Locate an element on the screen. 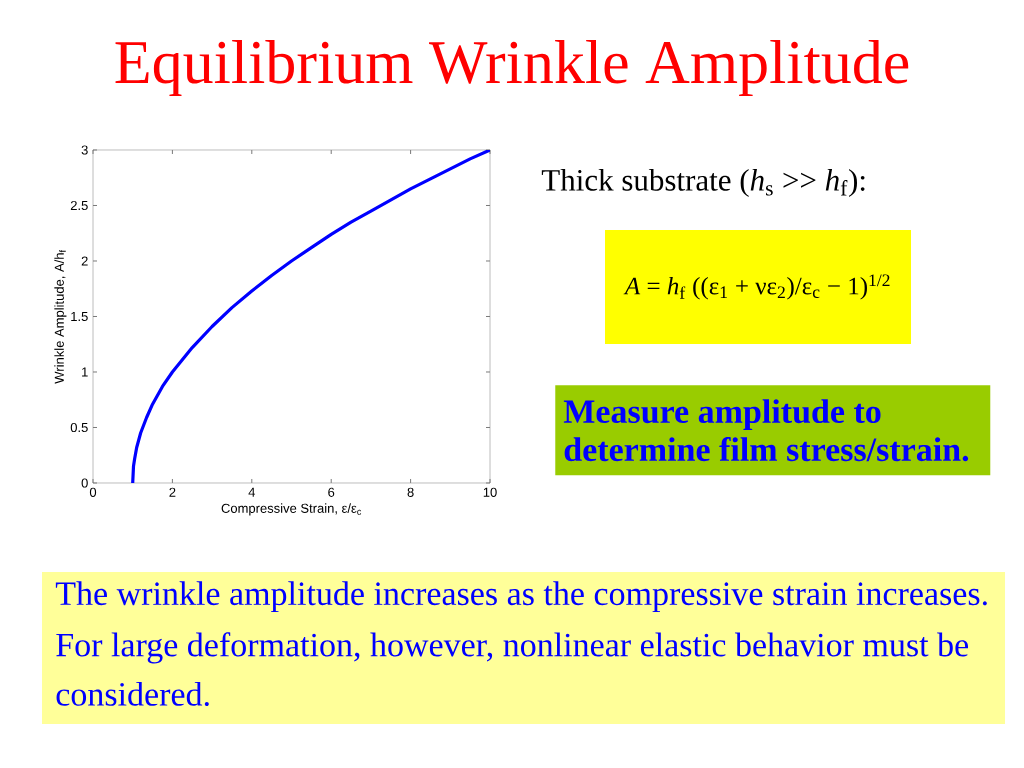 Image resolution: width=1024 pixels, height=768 pixels. y-tick-label: 3 is located at coordinates (84, 150).